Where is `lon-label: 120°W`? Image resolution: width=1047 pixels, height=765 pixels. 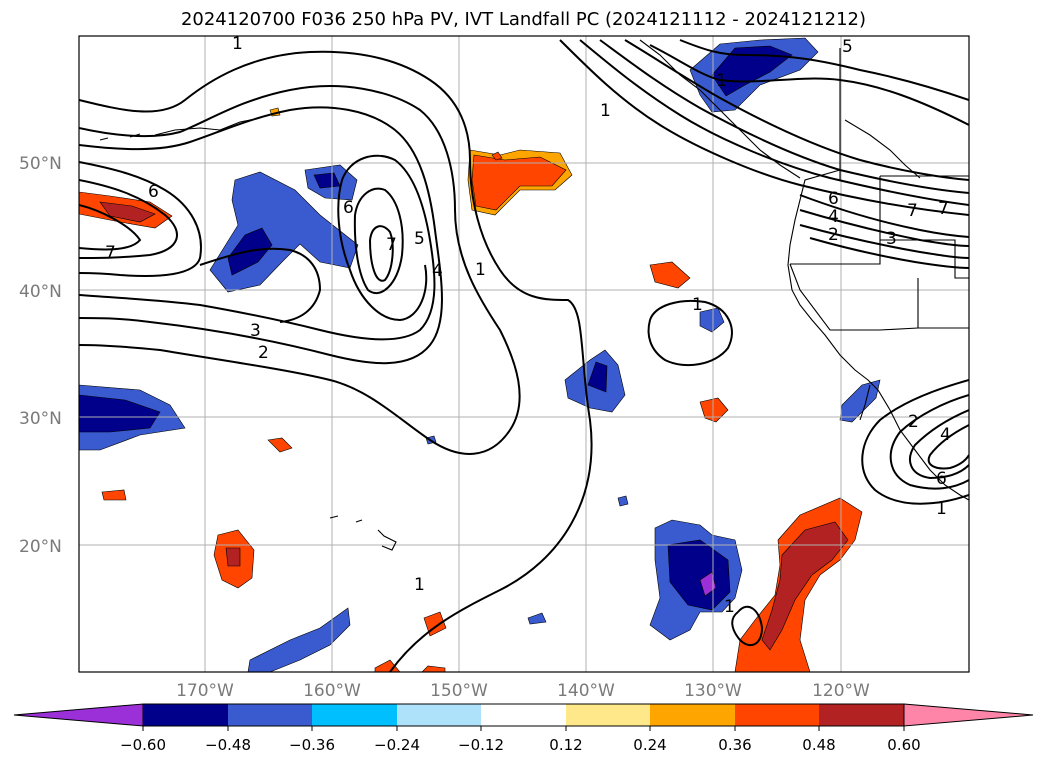
lon-label: 120°W is located at coordinates (841, 691).